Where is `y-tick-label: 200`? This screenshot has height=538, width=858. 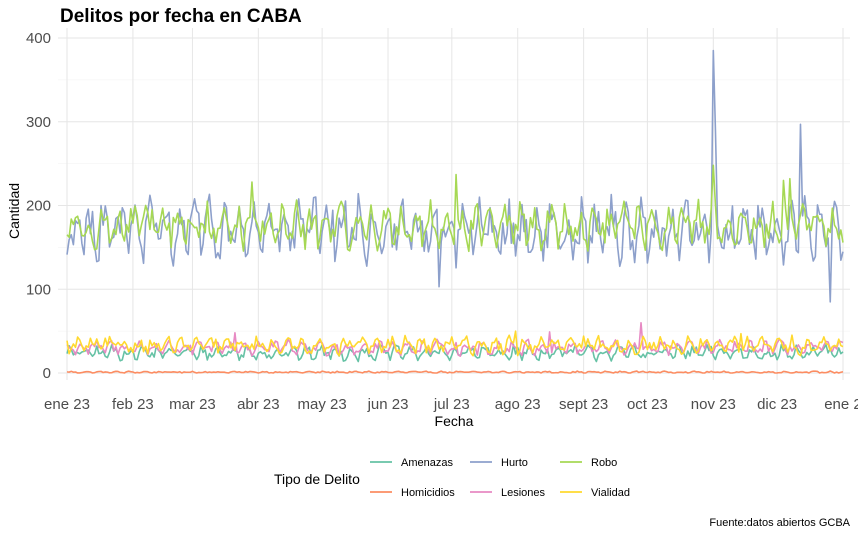
y-tick-label: 200 is located at coordinates (38, 206).